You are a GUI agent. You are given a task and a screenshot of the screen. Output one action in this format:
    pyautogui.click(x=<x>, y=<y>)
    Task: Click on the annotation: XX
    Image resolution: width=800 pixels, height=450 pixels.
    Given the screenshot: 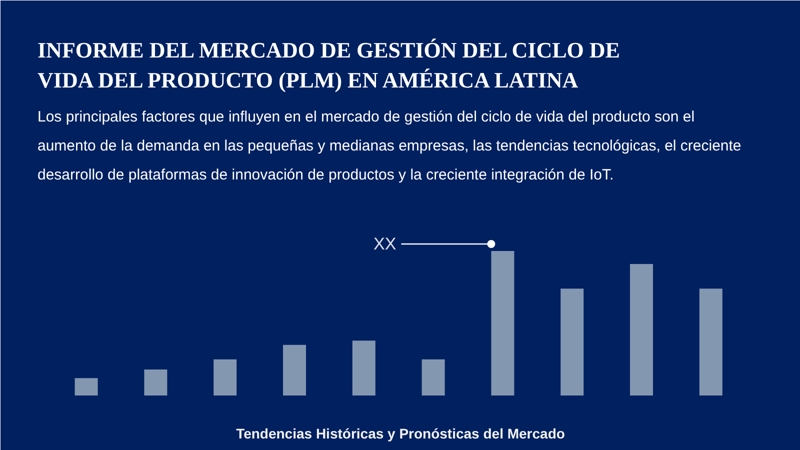 What is the action you would take?
    pyautogui.click(x=385, y=244)
    